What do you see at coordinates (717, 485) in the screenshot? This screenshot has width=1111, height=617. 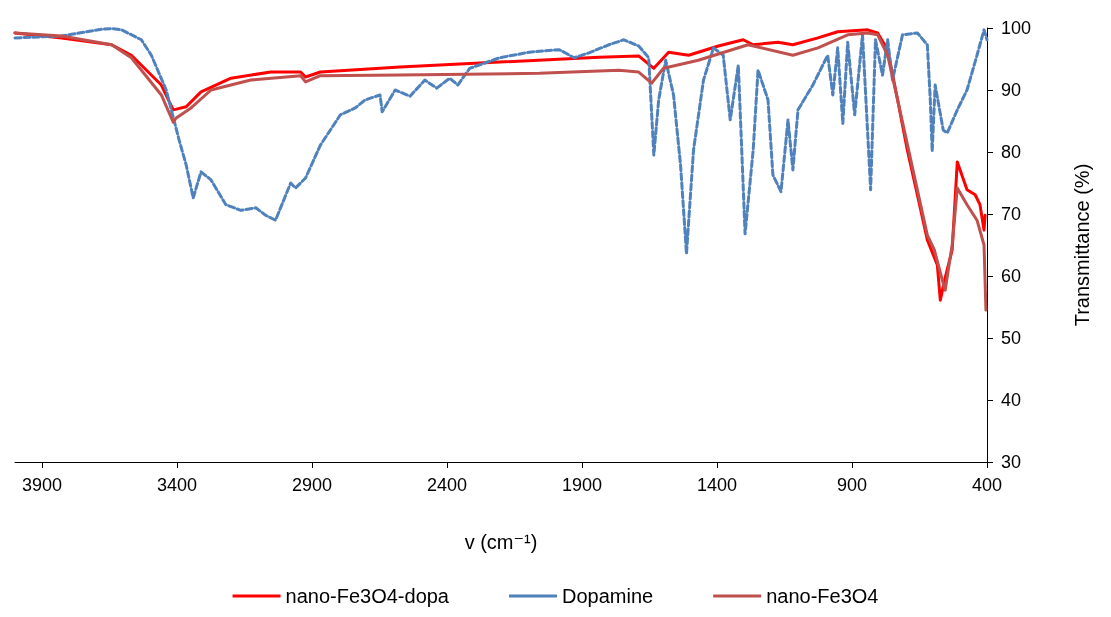 I see `x-tick-label: 1400` at bounding box center [717, 485].